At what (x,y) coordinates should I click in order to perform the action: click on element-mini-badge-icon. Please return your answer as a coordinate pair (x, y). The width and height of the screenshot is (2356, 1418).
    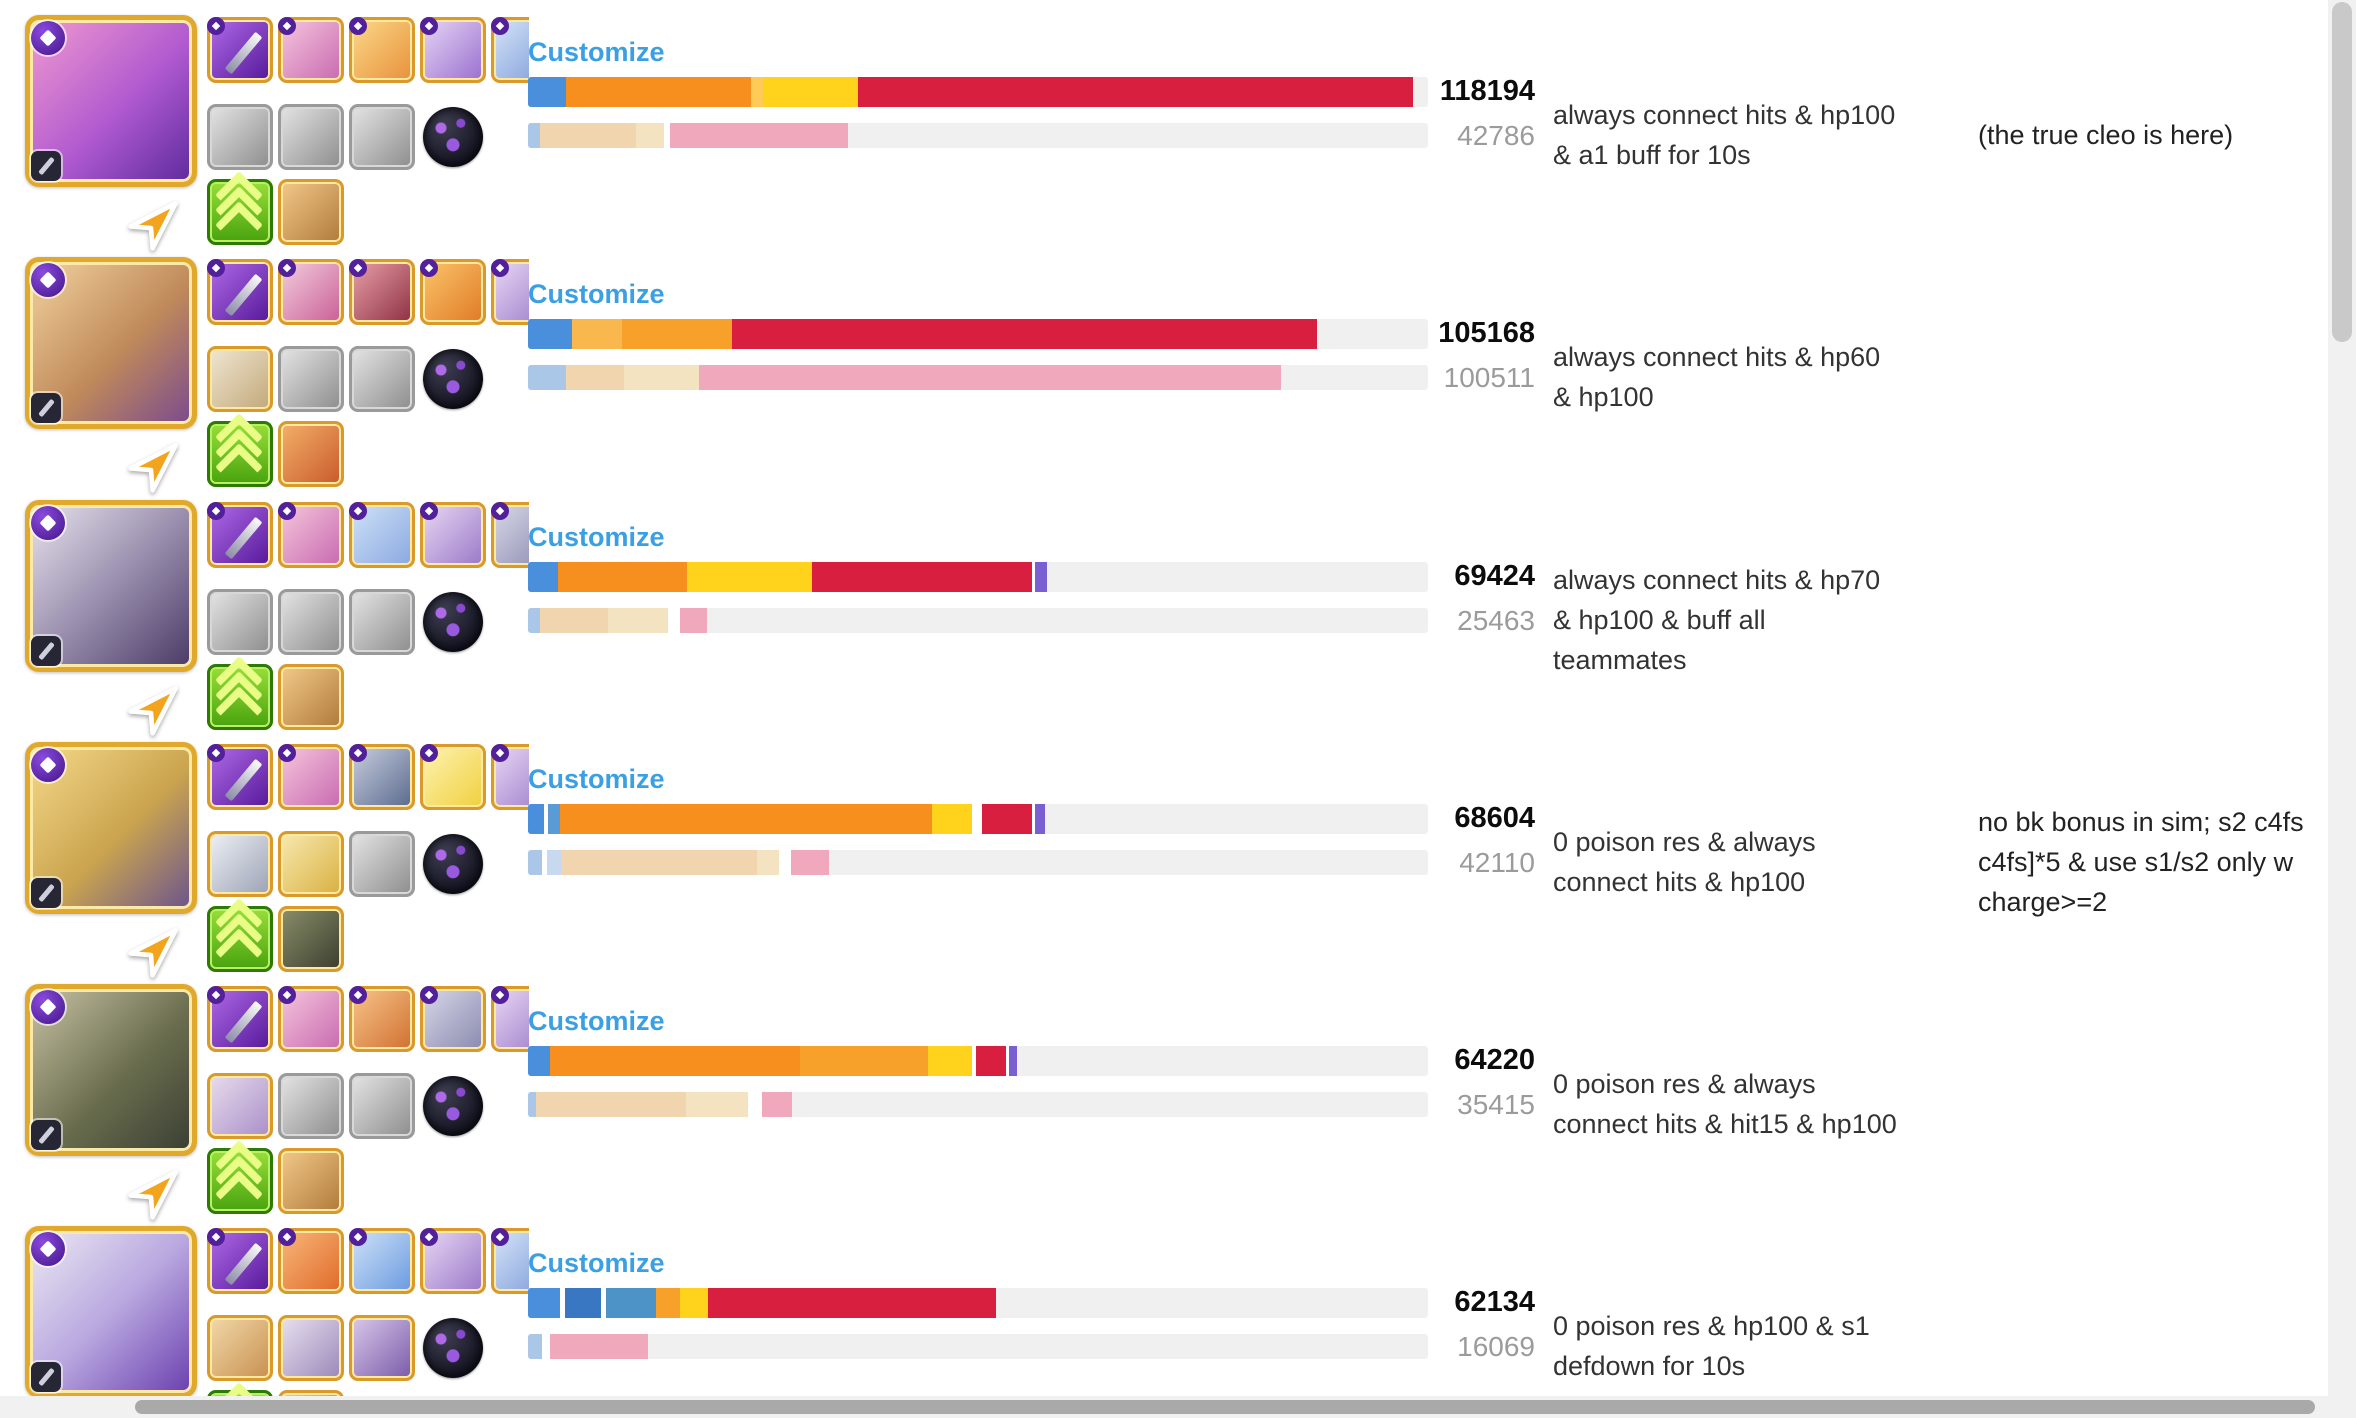
    Looking at the image, I should click on (429, 268).